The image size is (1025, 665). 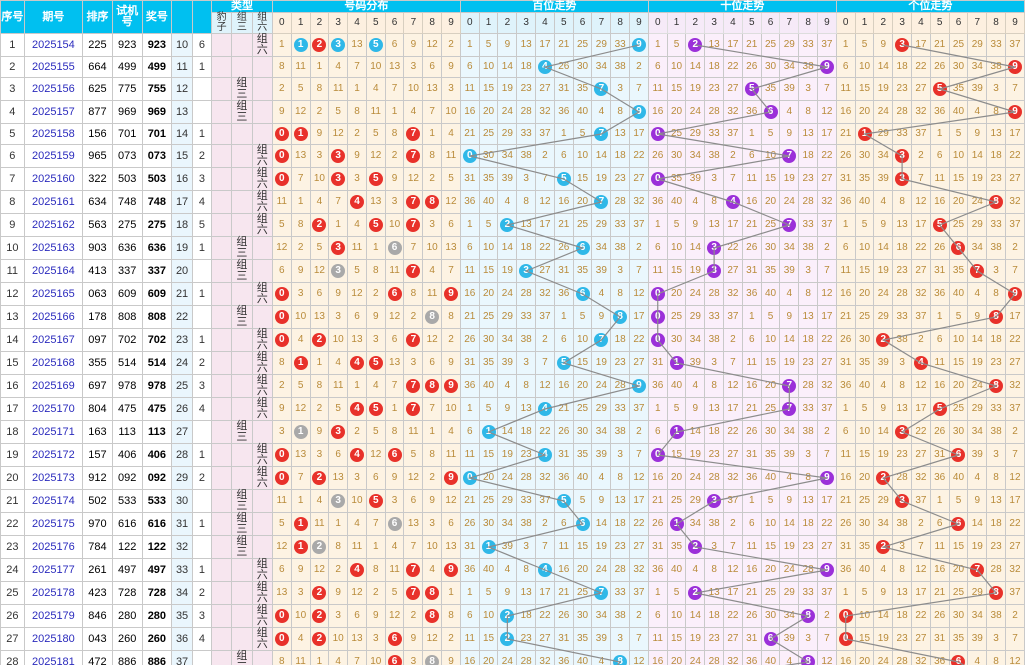 What do you see at coordinates (1014, 639) in the screenshot?
I see `cell-units-9: 7` at bounding box center [1014, 639].